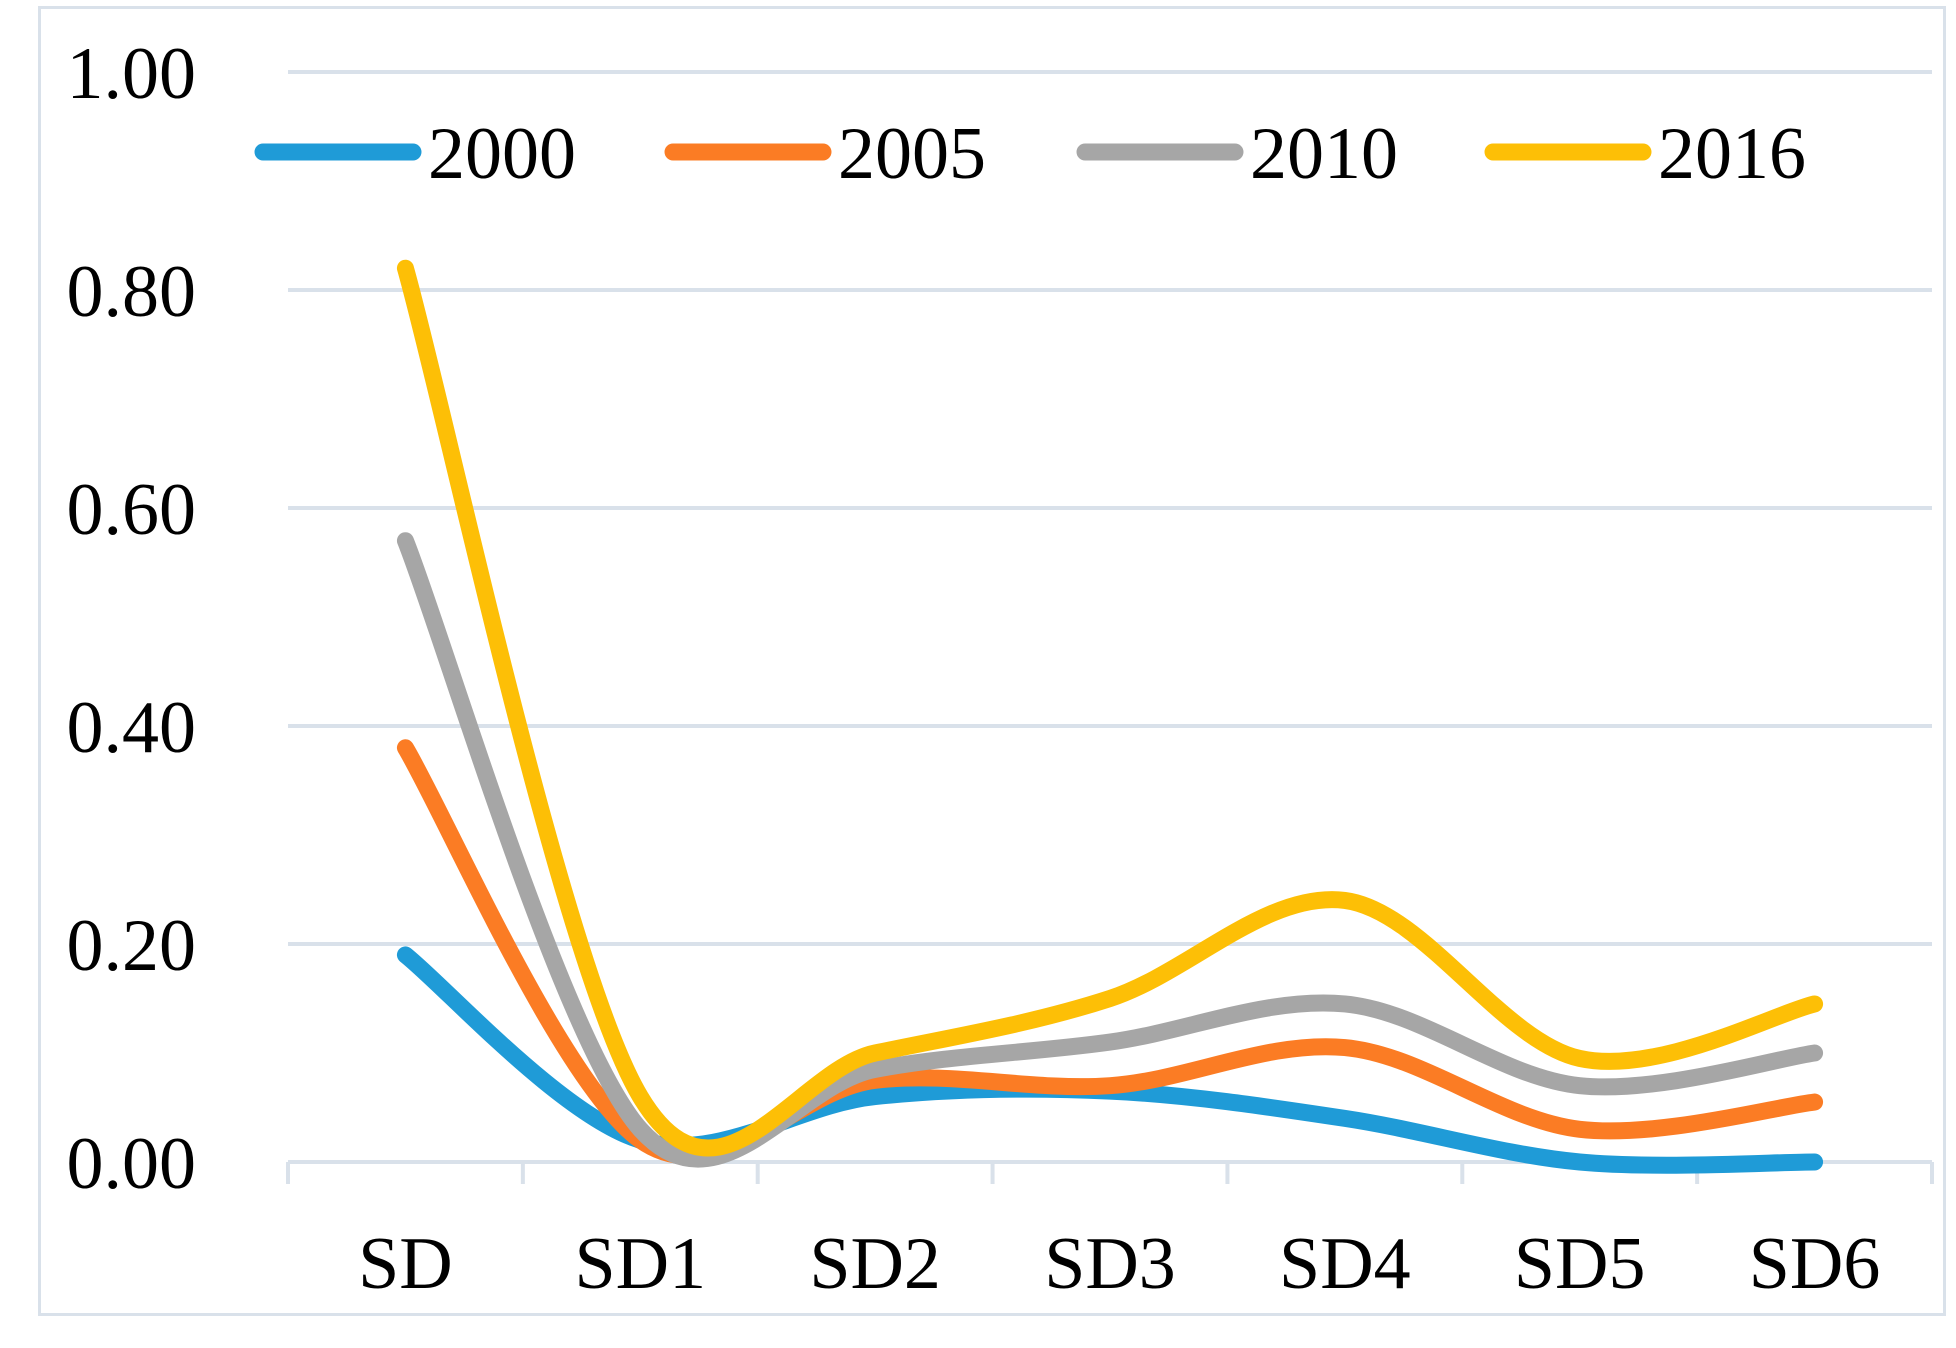 The image size is (1956, 1348). I want to click on legend: 2000 2005 2010 2016, so click(1030, 154).